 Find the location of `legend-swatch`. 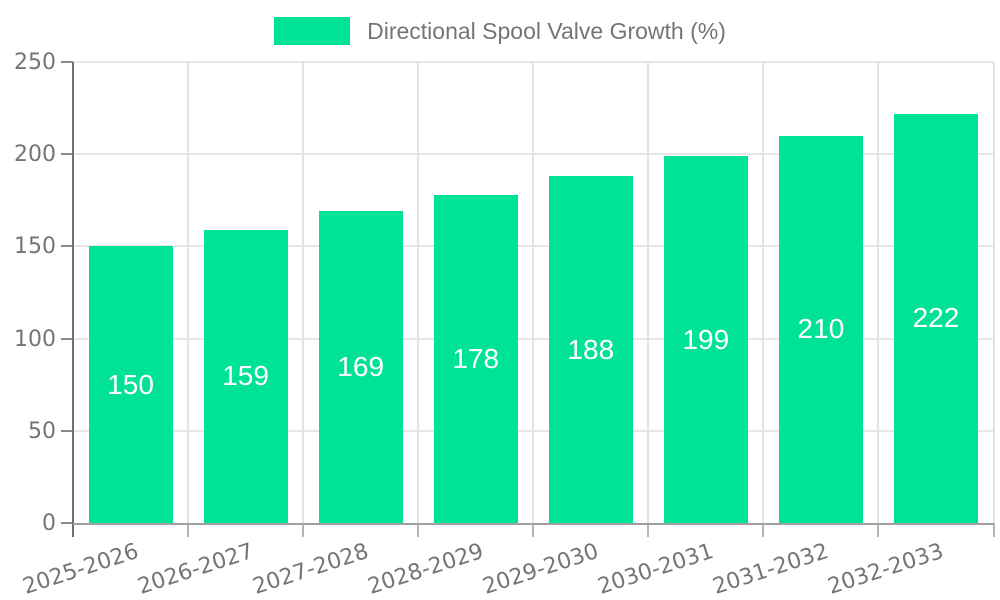

legend-swatch is located at coordinates (312, 31).